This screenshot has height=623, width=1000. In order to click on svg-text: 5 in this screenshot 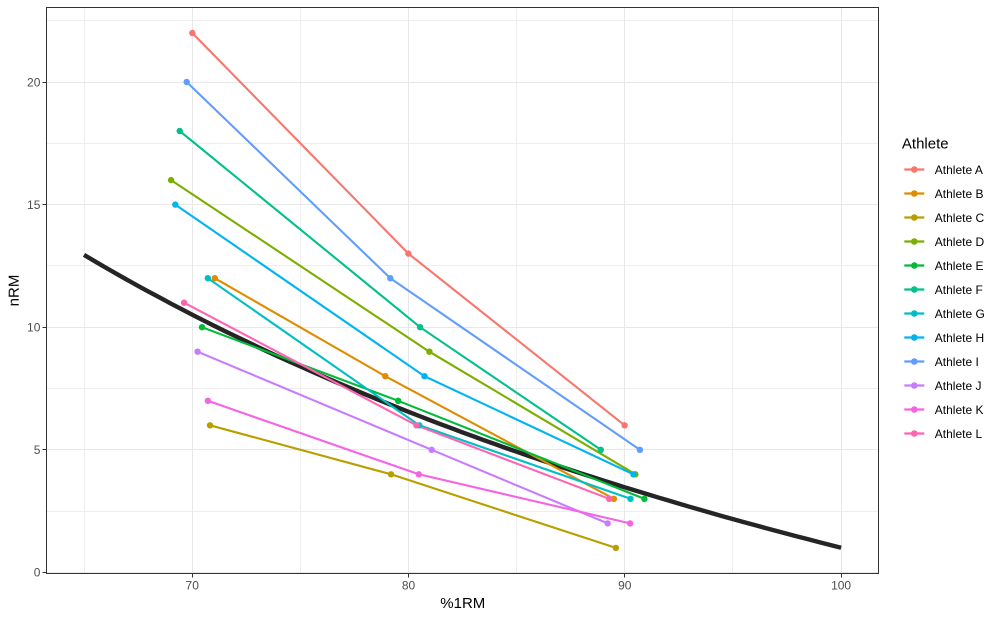, I will do `click(37, 450)`.